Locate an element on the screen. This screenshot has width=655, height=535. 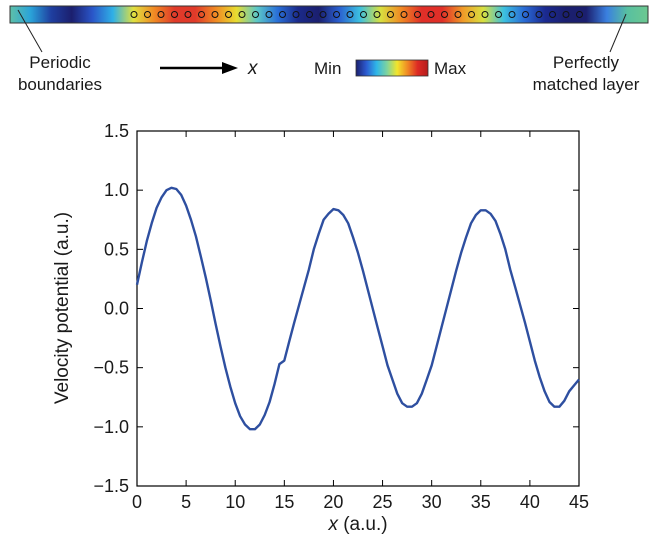
pml-label-line2: matched layer is located at coordinates (586, 84).